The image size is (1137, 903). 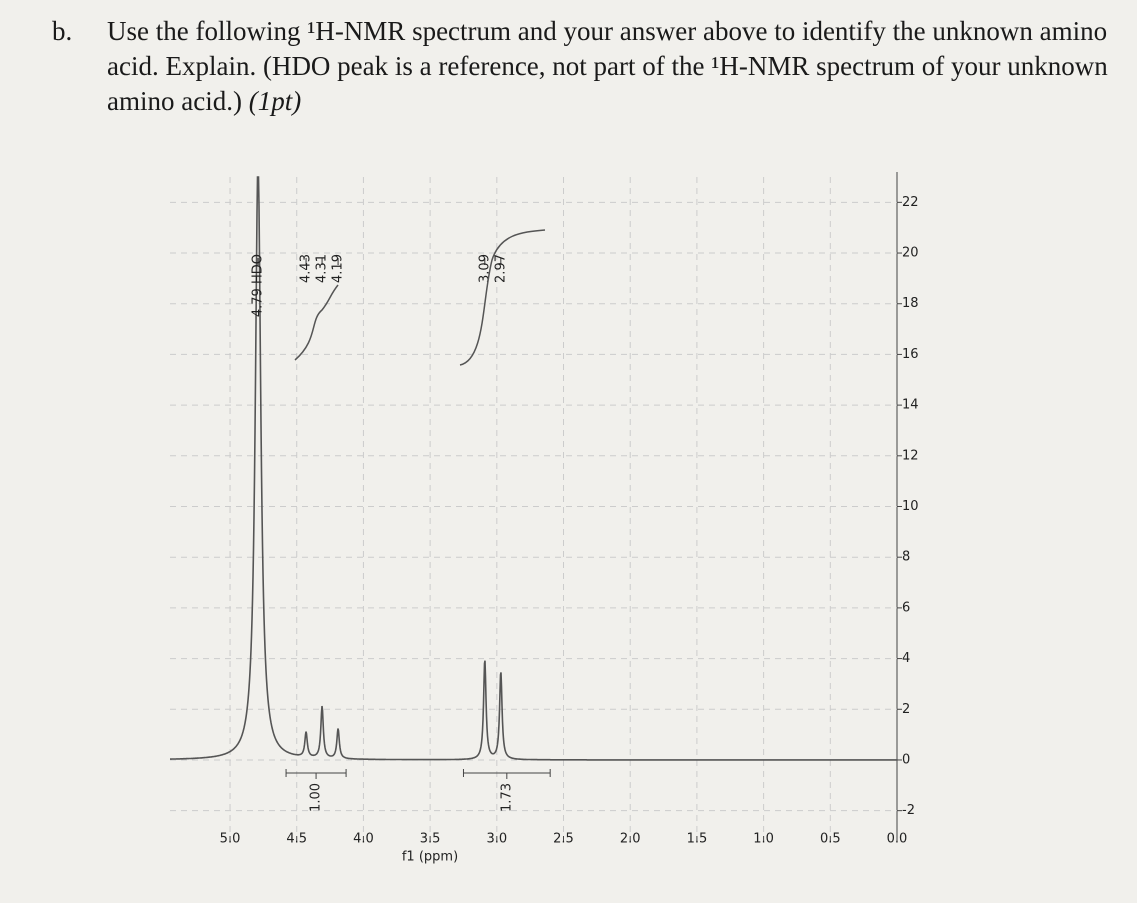 What do you see at coordinates (322, 268) in the screenshot?
I see `peak-label: 4.31` at bounding box center [322, 268].